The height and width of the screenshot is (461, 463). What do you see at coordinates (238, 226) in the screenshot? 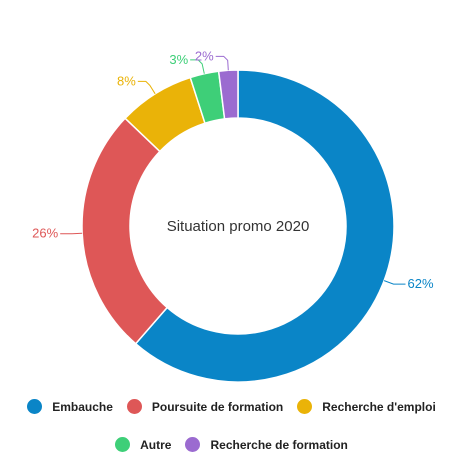
I see `chart-title: Situation promo 2020` at bounding box center [238, 226].